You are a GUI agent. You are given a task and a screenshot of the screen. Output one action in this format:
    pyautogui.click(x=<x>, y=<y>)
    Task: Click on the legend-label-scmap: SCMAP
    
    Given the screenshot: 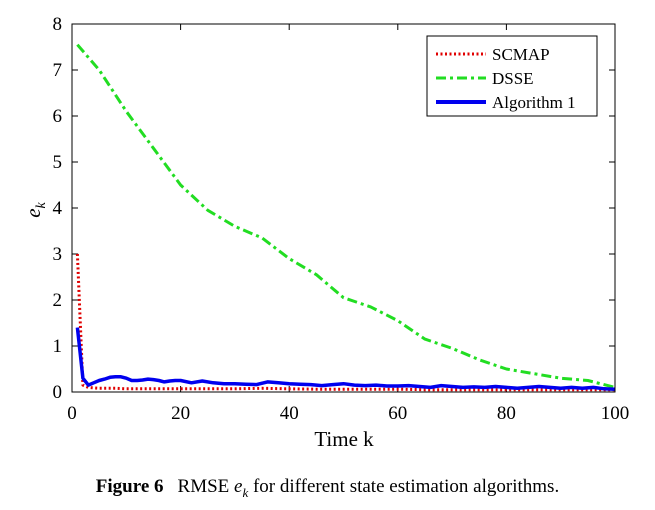 What is the action you would take?
    pyautogui.click(x=521, y=54)
    